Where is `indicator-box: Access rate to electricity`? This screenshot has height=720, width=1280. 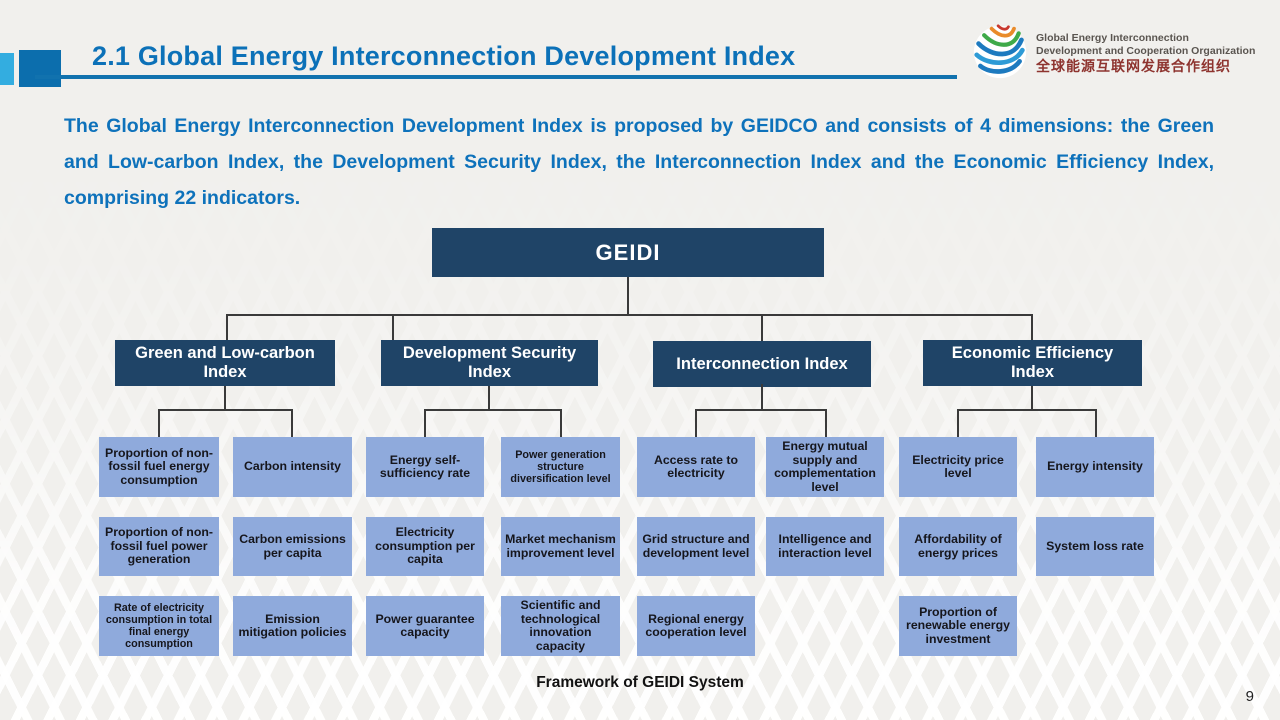 indicator-box: Access rate to electricity is located at coordinates (696, 467).